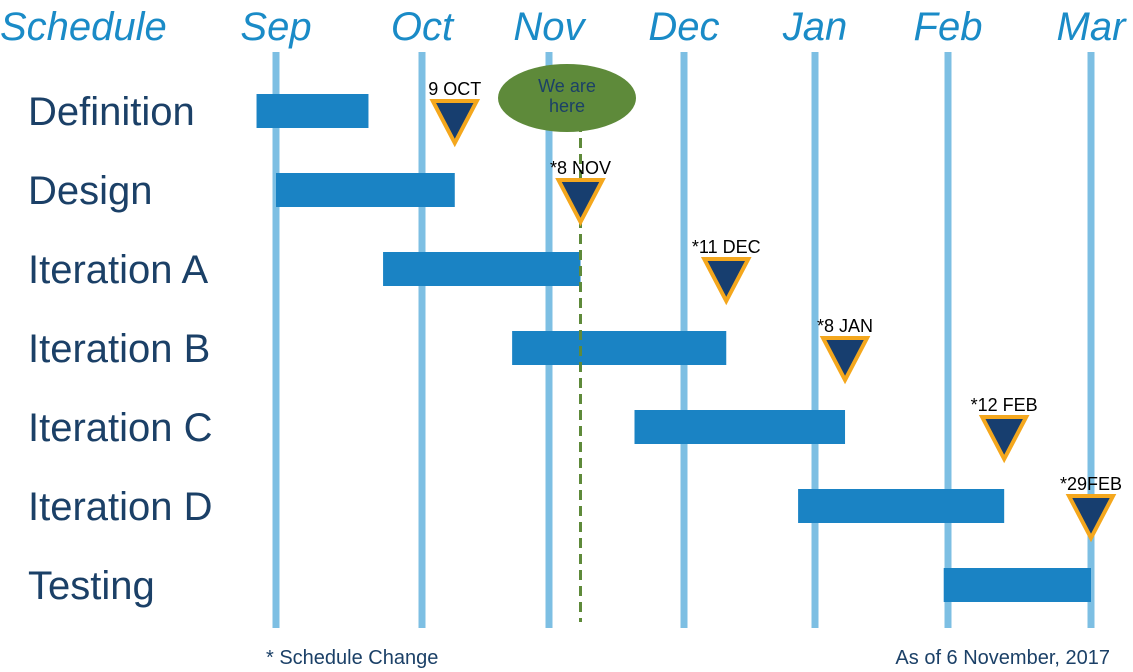  I want to click on milestone-label-11dec: *11 DEC, so click(726, 247).